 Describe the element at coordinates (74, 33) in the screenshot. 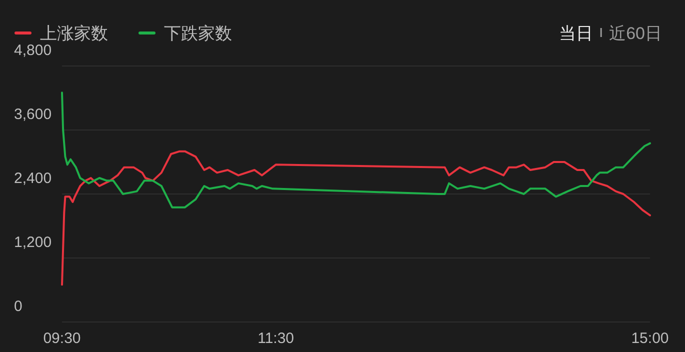

I see `legend-label: 上涨家数` at that location.